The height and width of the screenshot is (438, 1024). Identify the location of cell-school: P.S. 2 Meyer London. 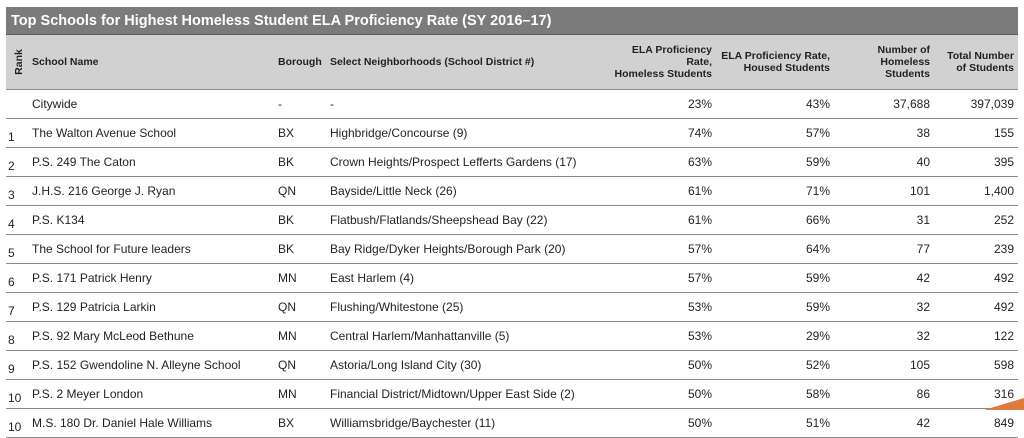
(151, 394).